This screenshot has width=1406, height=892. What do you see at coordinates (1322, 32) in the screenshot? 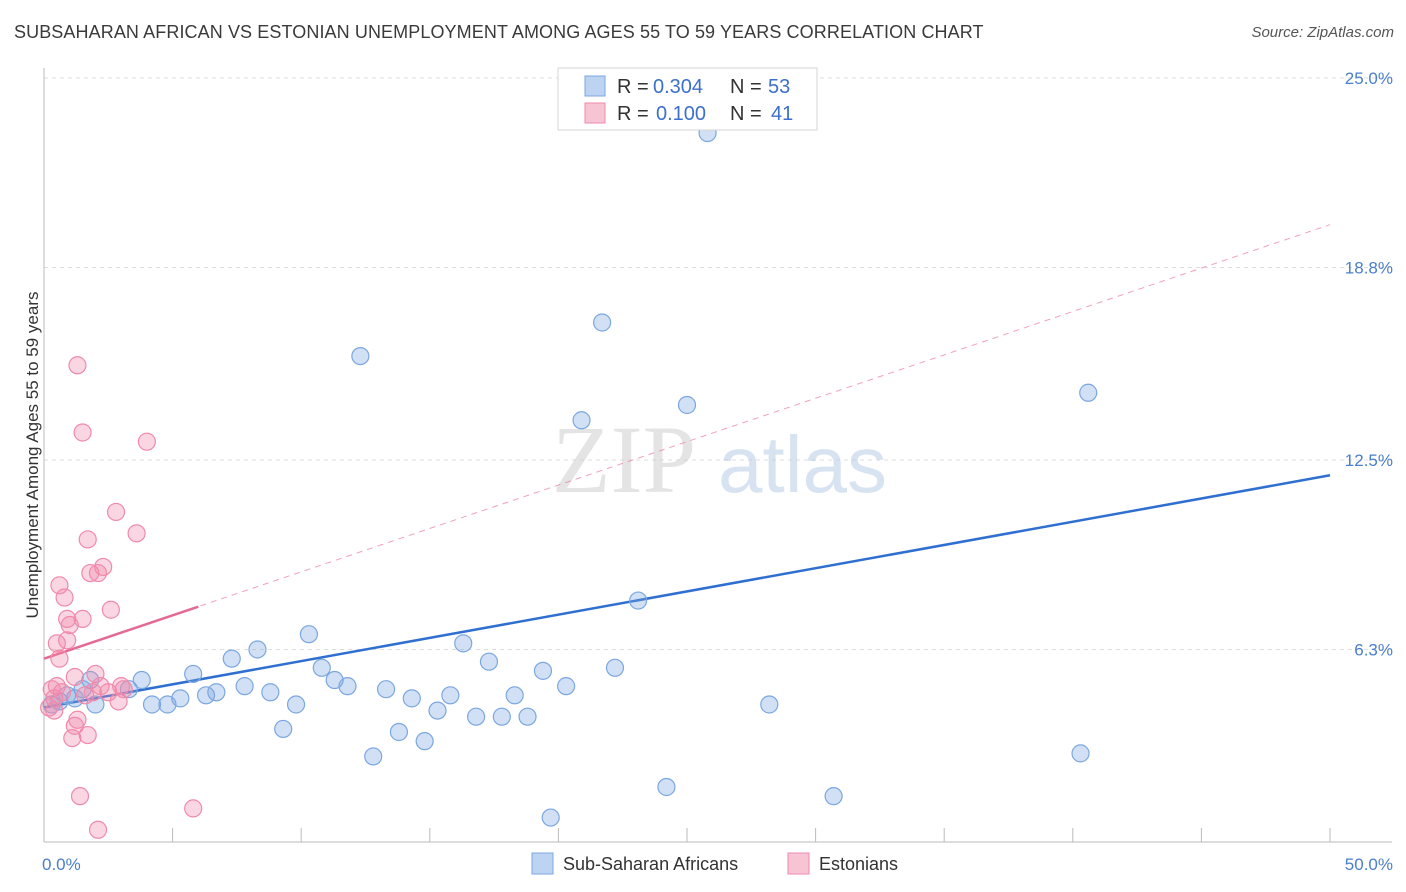
I see `source-label: Source: ZipAtlas.com` at bounding box center [1322, 32].